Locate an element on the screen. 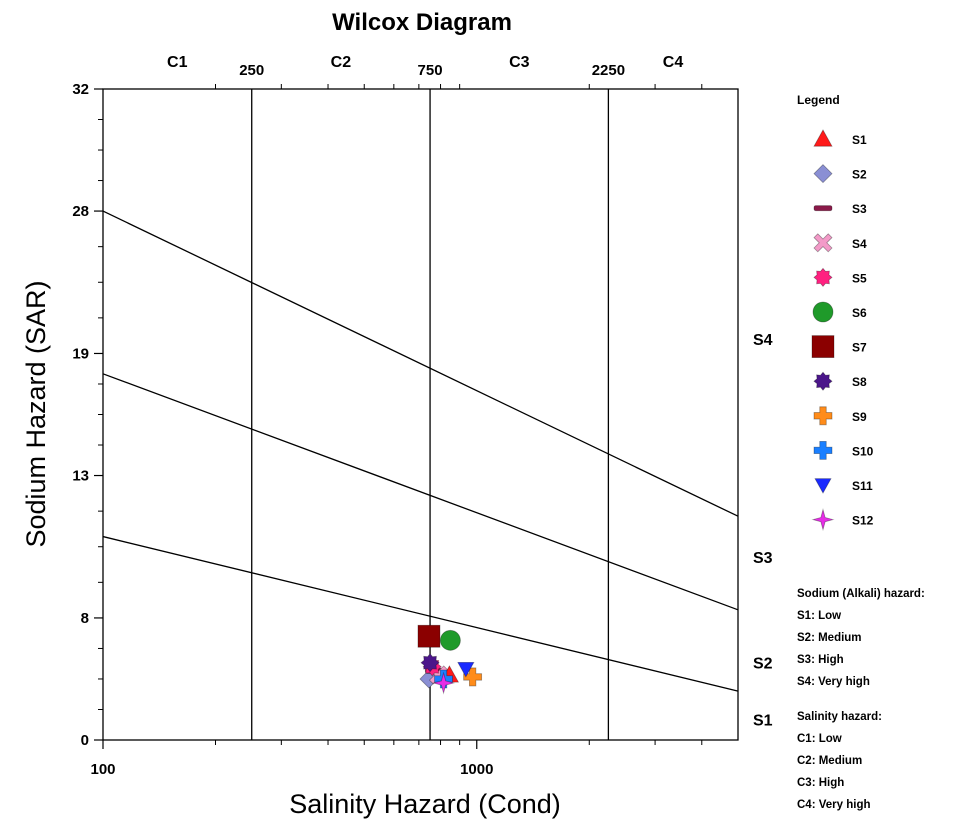 This screenshot has width=960, height=828. legend-marker-s8 is located at coordinates (823, 381).